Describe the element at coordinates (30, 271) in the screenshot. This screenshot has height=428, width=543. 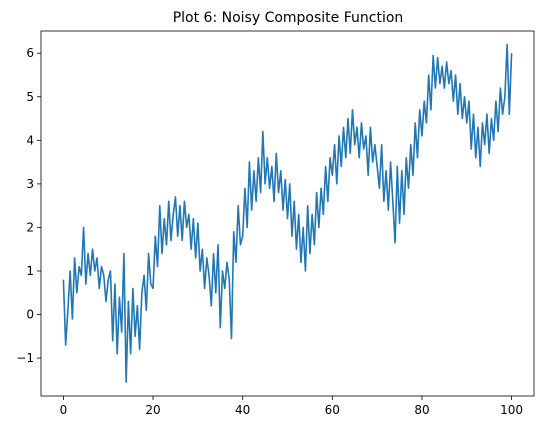
I see `y-tick-label: 1` at that location.